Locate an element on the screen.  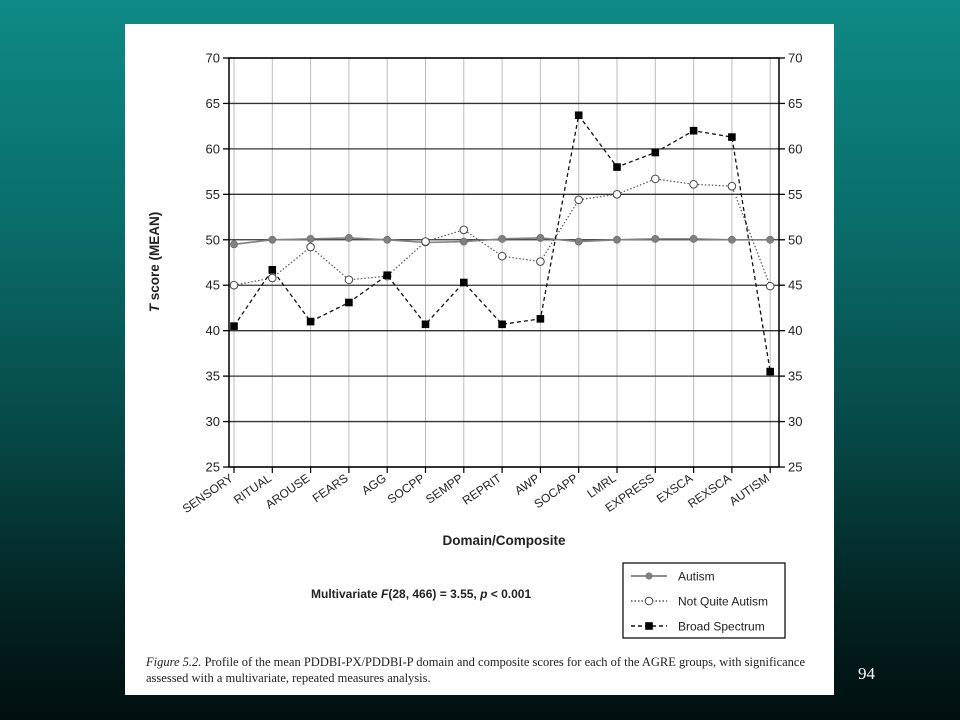
y-tick-label-left: 40 is located at coordinates (213, 330).